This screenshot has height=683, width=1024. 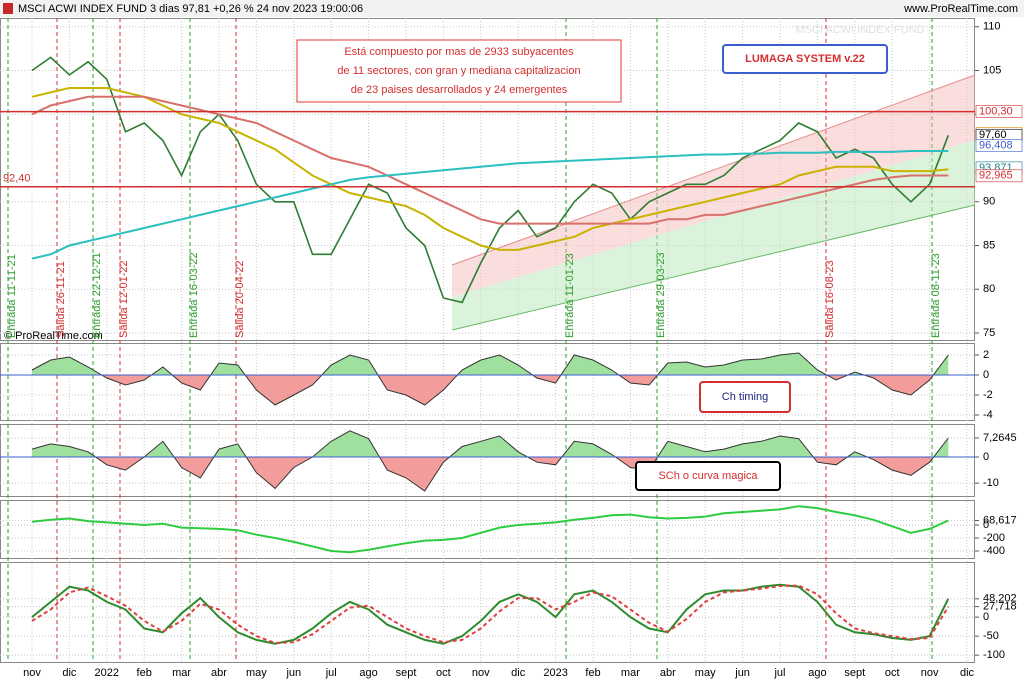 I want to click on y-tick-label: 110, so click(x=992, y=27).